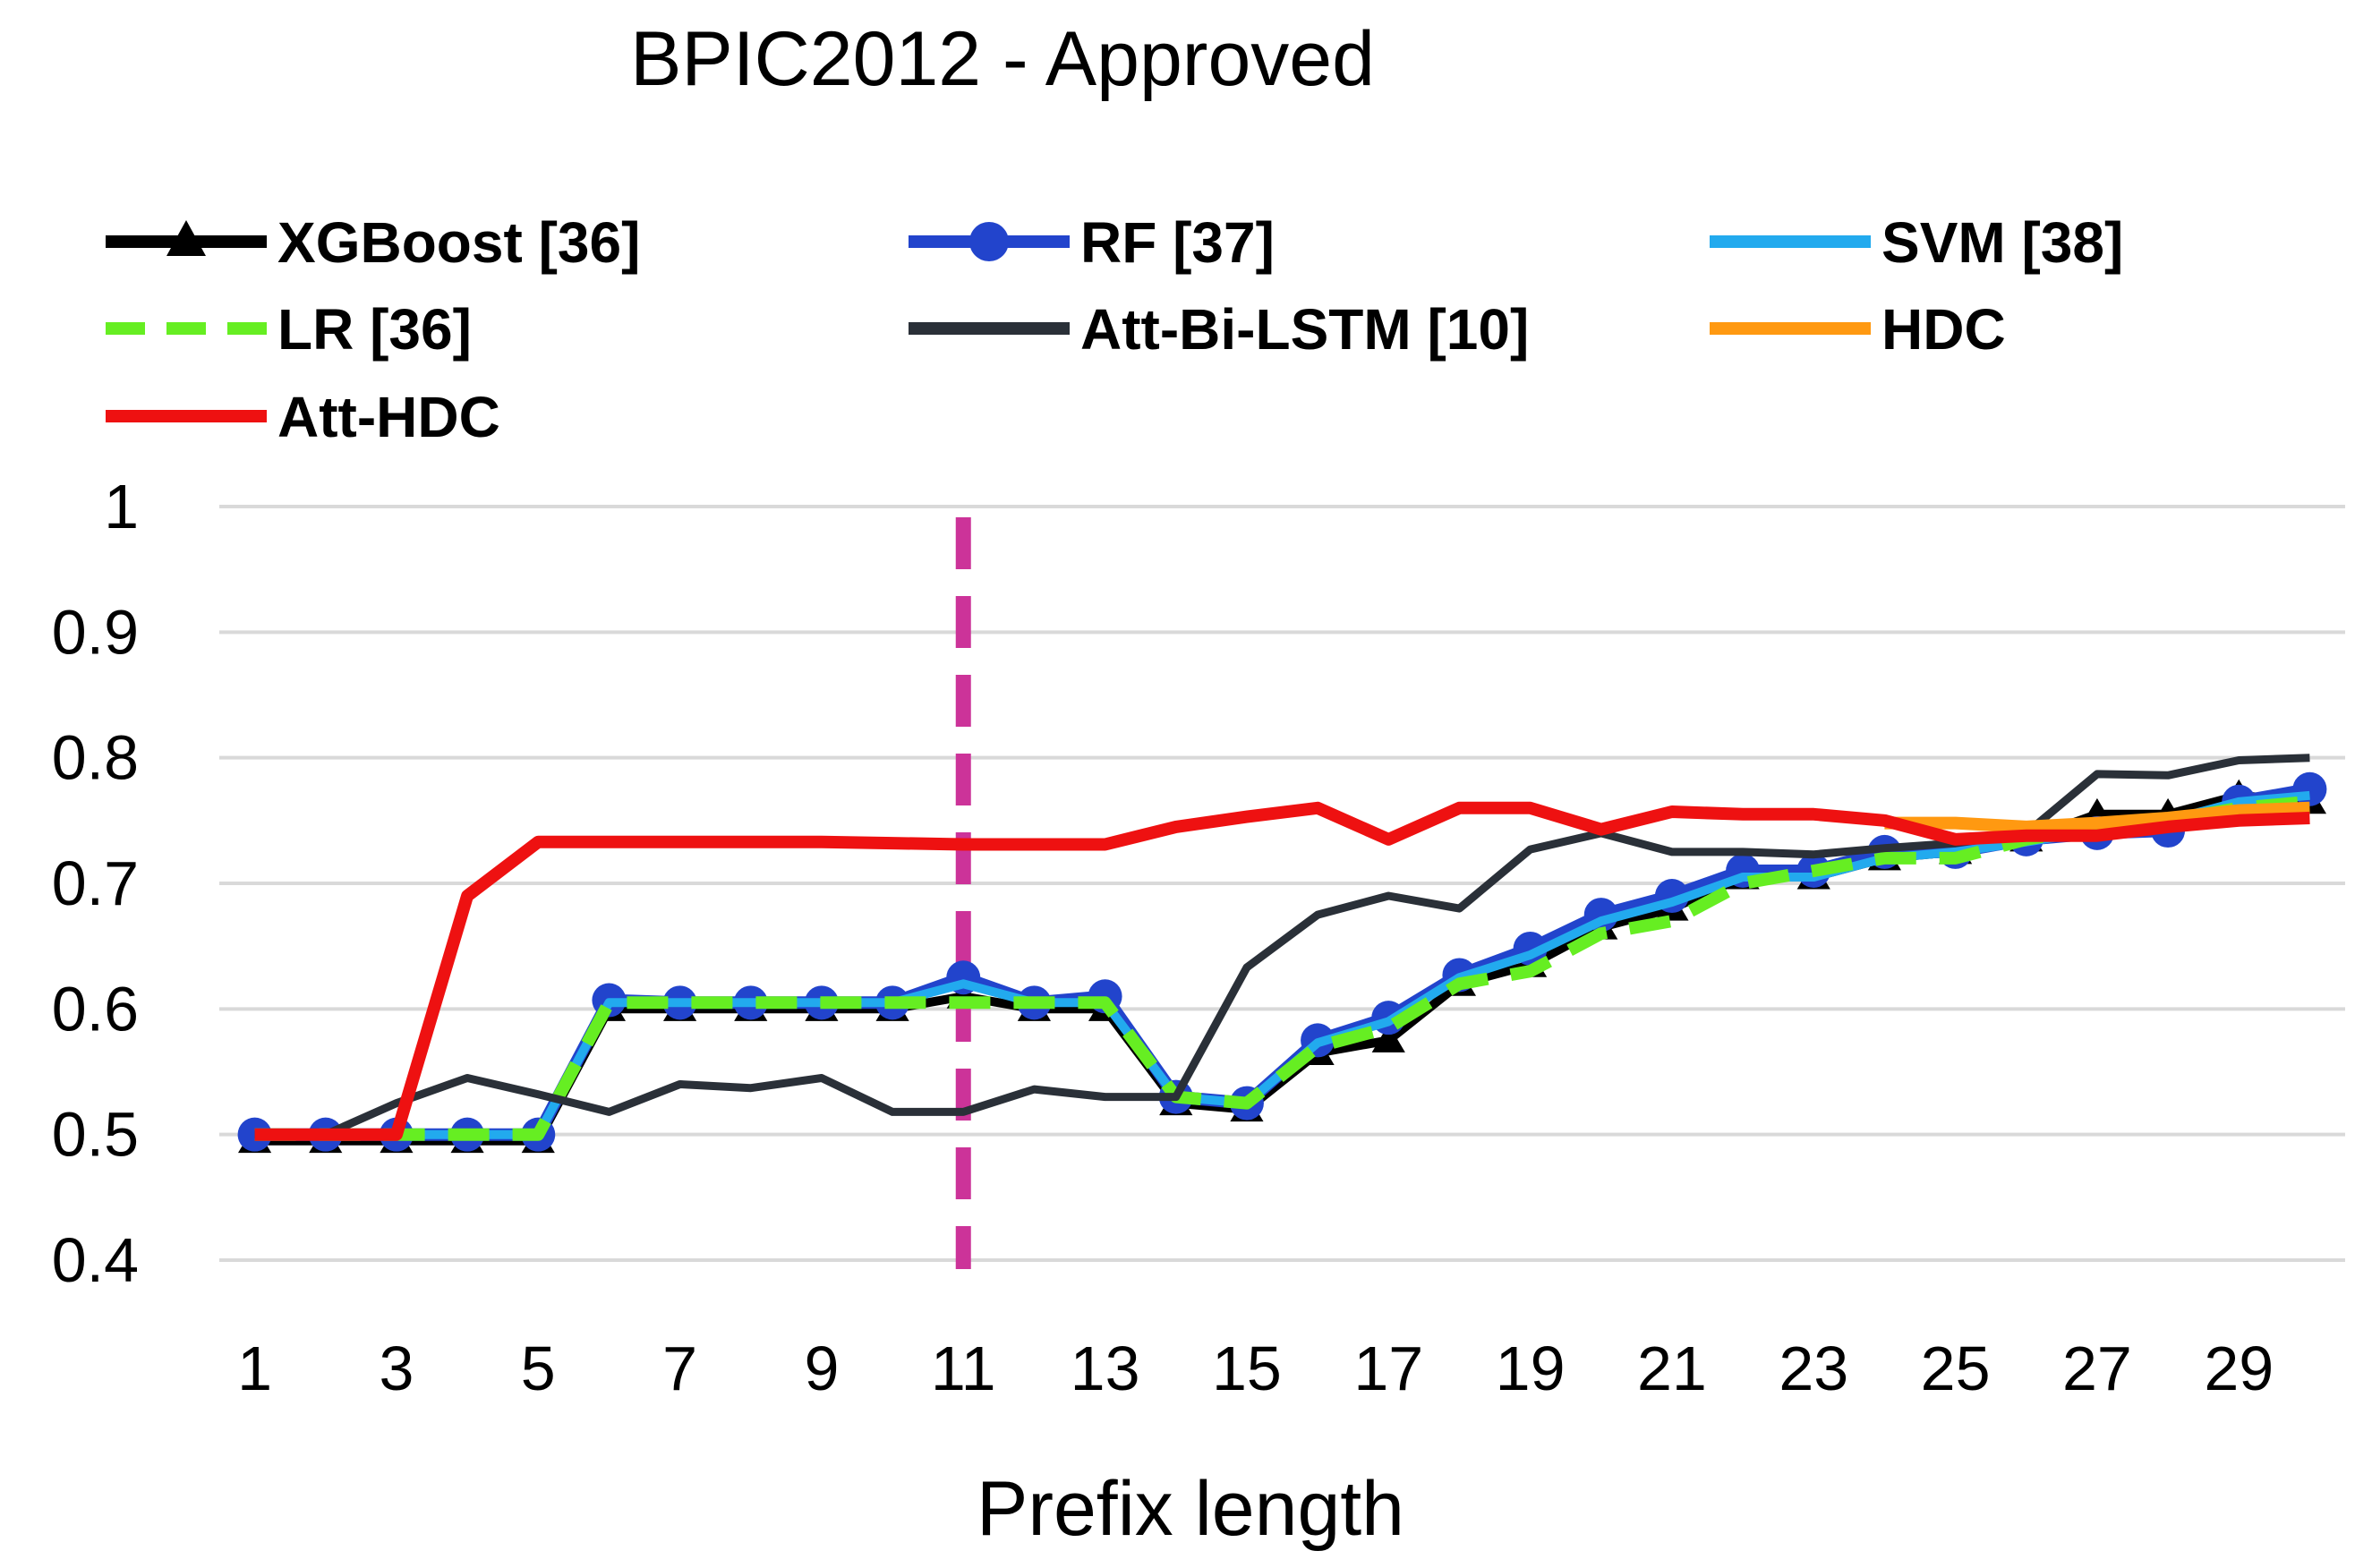  What do you see at coordinates (1858, 329) in the screenshot?
I see `legend-item-hdc: HDC` at bounding box center [1858, 329].